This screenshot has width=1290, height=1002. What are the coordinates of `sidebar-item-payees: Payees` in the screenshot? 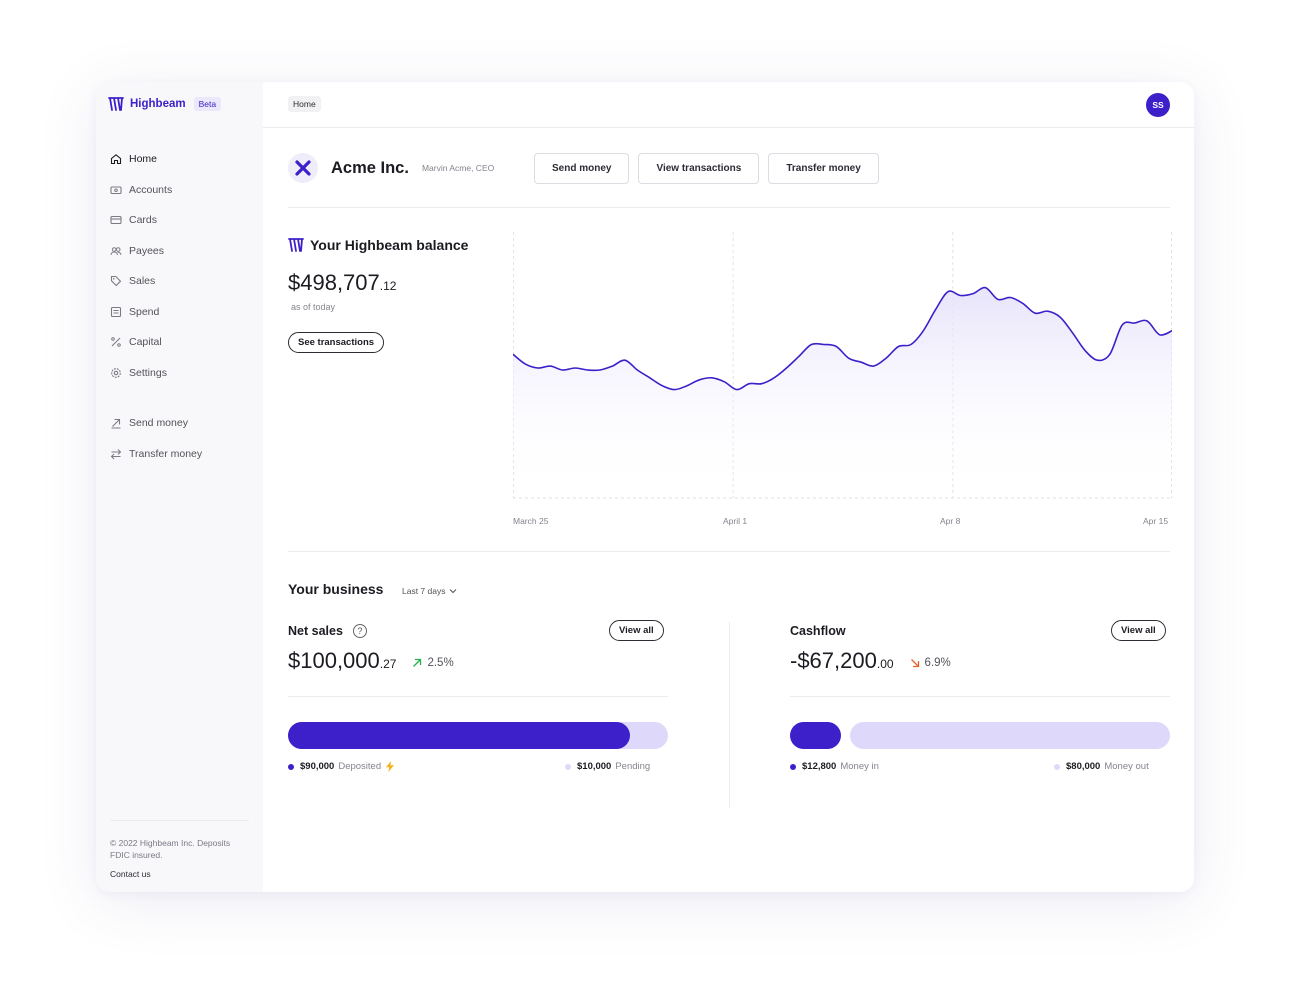 It's located at (141, 251).